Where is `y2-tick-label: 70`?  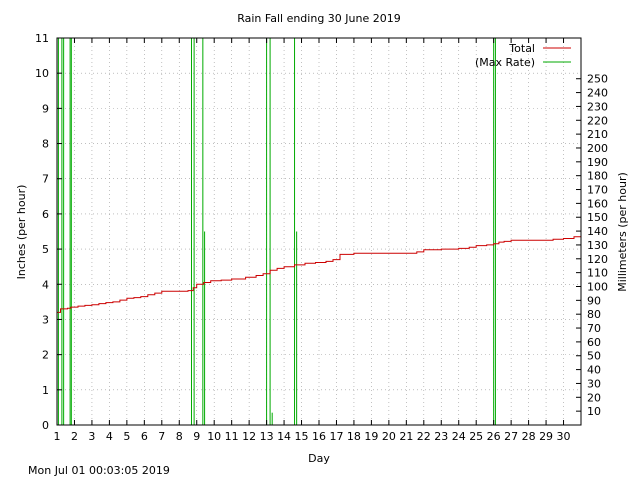 y2-tick-label: 70 is located at coordinates (594, 328).